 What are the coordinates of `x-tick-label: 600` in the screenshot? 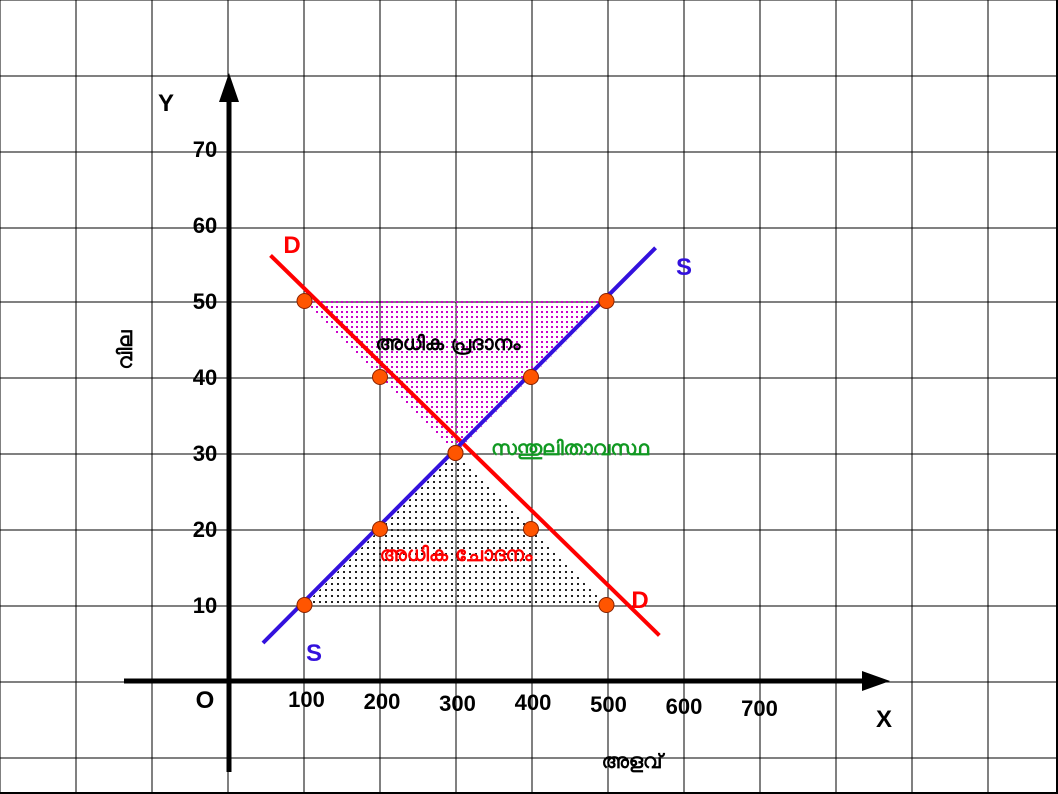 It's located at (684, 706).